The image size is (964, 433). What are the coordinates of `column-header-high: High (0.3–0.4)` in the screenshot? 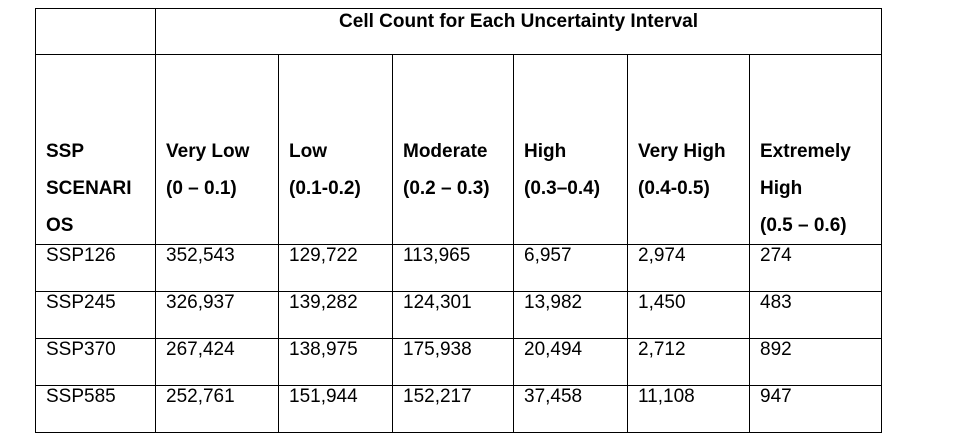 It's located at (570, 149).